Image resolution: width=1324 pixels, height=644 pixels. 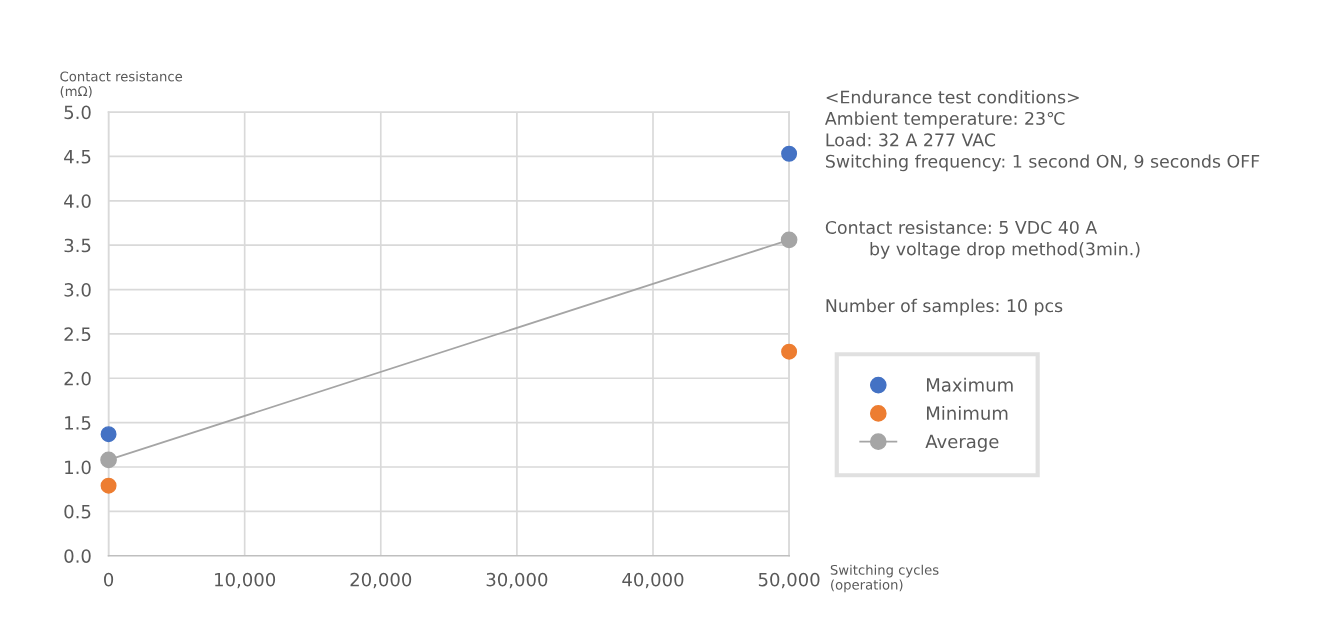 What do you see at coordinates (1042, 131) in the screenshot?
I see `text: <Endurance test conditions> Ambient temperature: 23℃ Load: 32 A 277 VAC Switching frequency: 1 second ON, 9 seconds OFF` at bounding box center [1042, 131].